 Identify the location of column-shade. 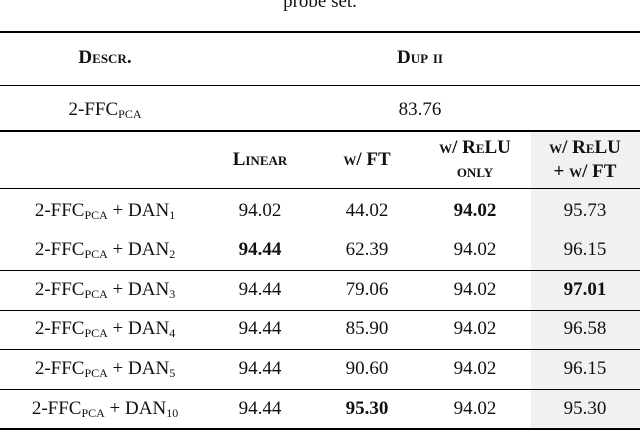
(585, 279).